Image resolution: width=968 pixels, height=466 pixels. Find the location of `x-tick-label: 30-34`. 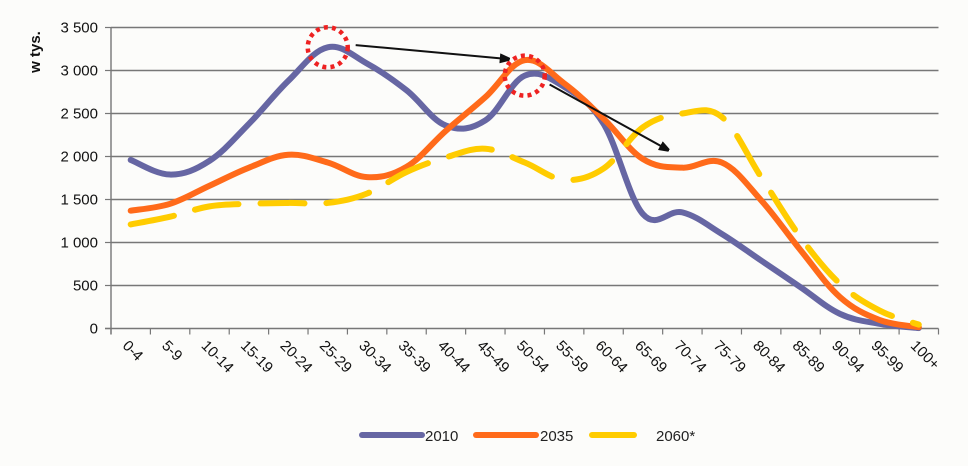

x-tick-label: 30-34 is located at coordinates (374, 356).